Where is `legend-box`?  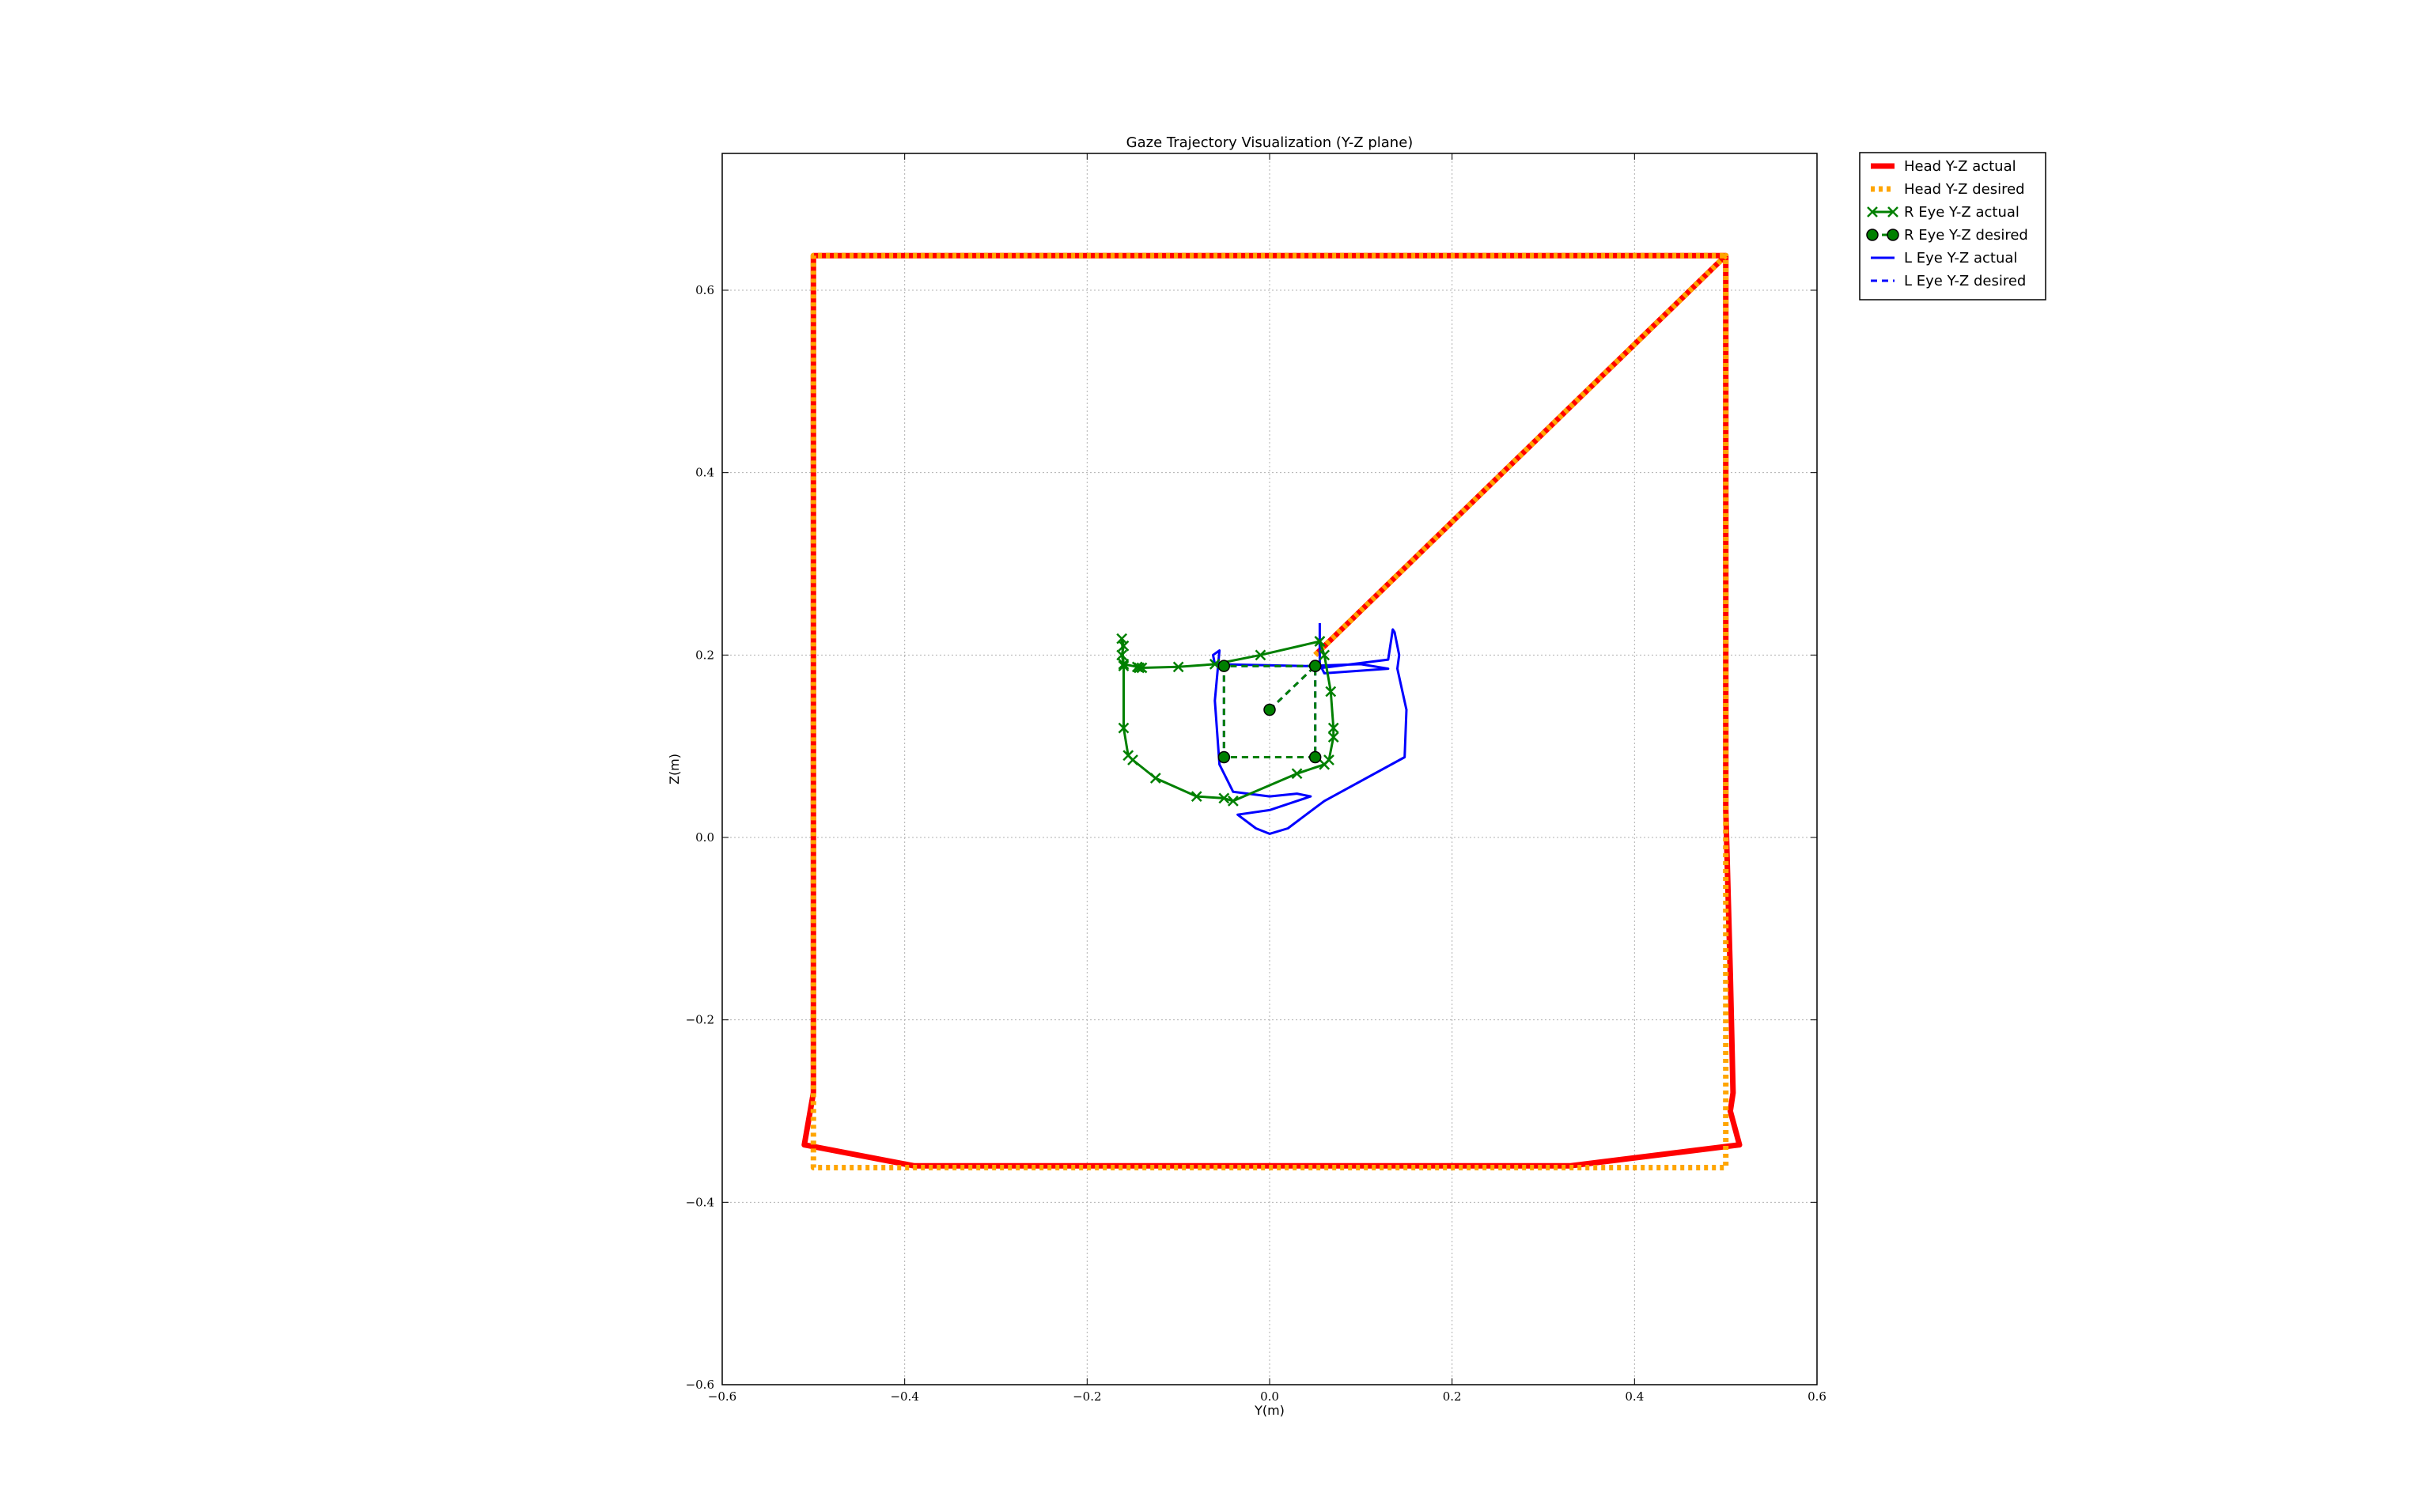
legend-box is located at coordinates (1952, 227).